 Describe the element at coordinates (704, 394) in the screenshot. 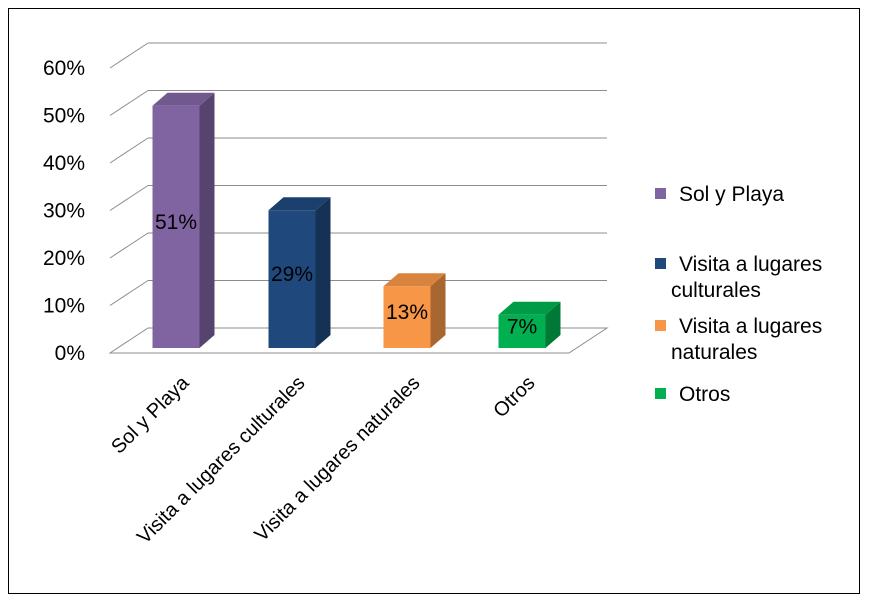

I see `legend-label: Otros` at that location.